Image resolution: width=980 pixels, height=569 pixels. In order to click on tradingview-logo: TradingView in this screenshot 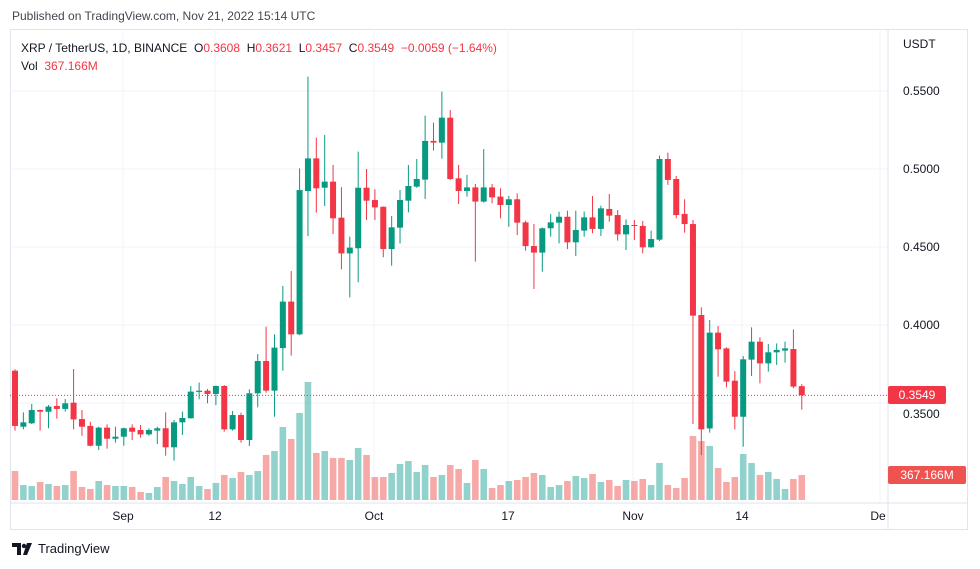, I will do `click(61, 548)`.